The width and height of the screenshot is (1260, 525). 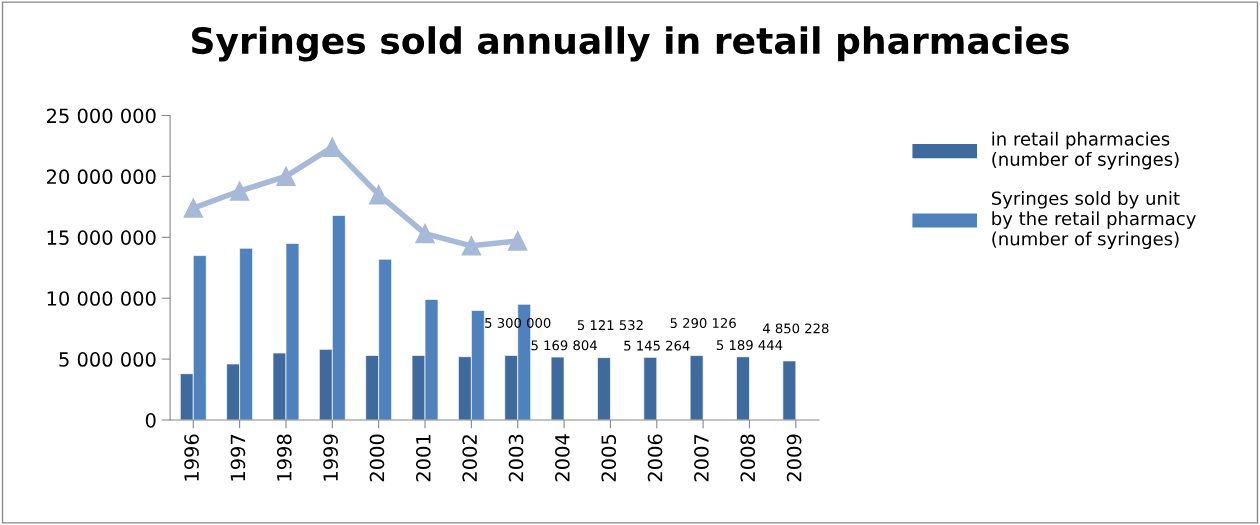 What do you see at coordinates (238, 457) in the screenshot?
I see `x-tick-label: 1997` at bounding box center [238, 457].